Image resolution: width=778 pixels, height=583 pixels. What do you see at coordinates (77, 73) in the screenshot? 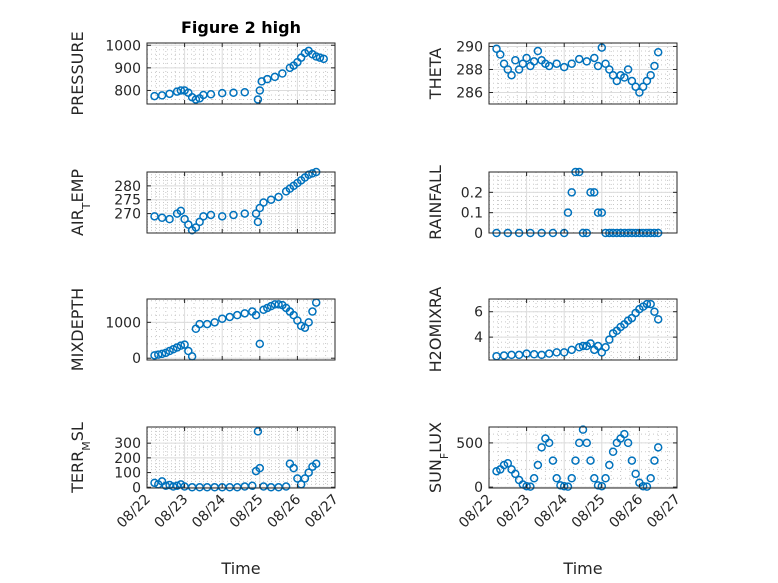
I see `y-axis-label: PRESSURE` at bounding box center [77, 73].